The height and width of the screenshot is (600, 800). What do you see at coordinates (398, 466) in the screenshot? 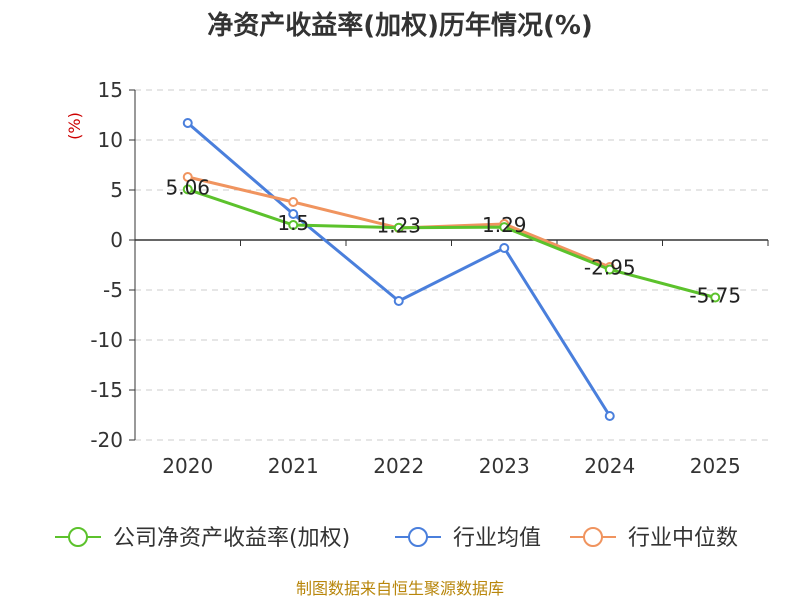
I see `x-tick-label-2: 2022` at bounding box center [398, 466].